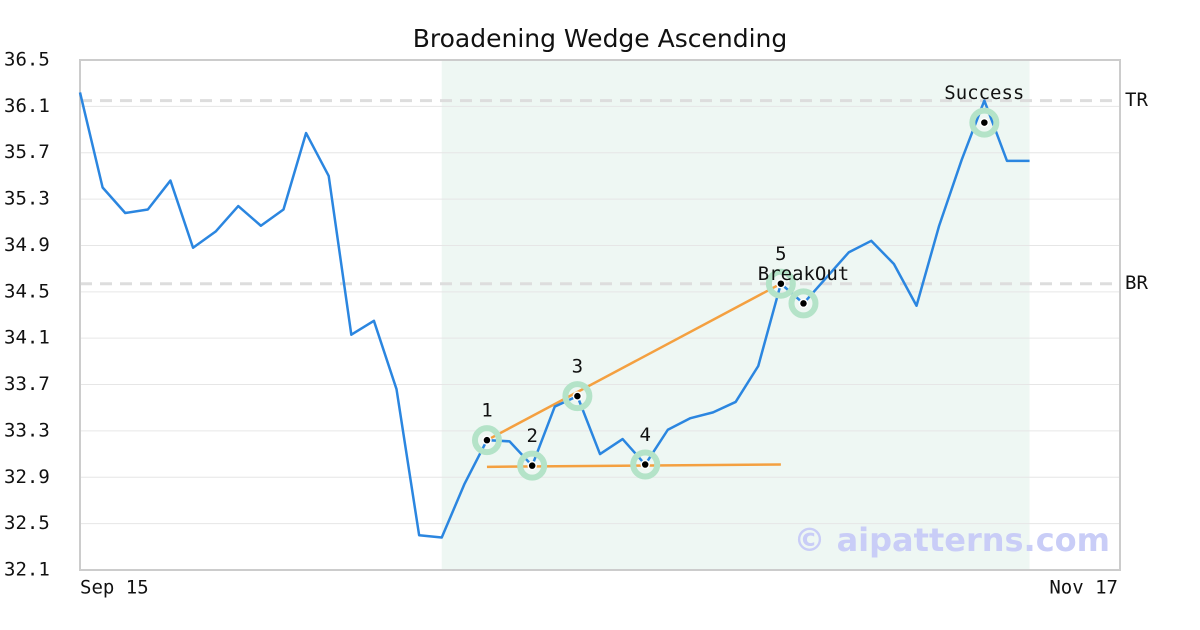  Describe the element at coordinates (1136, 100) in the screenshot. I see `reference-label: TR` at that location.